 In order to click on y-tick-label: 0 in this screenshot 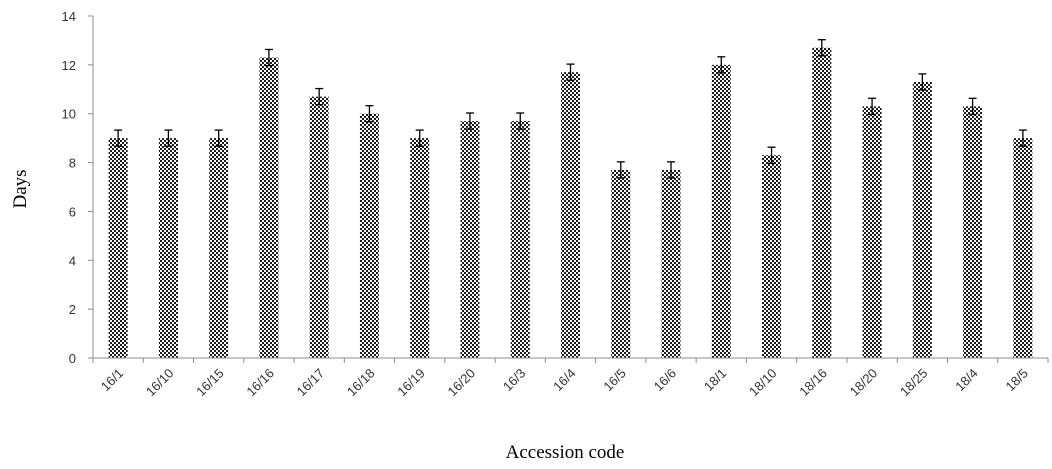, I will do `click(72, 358)`.